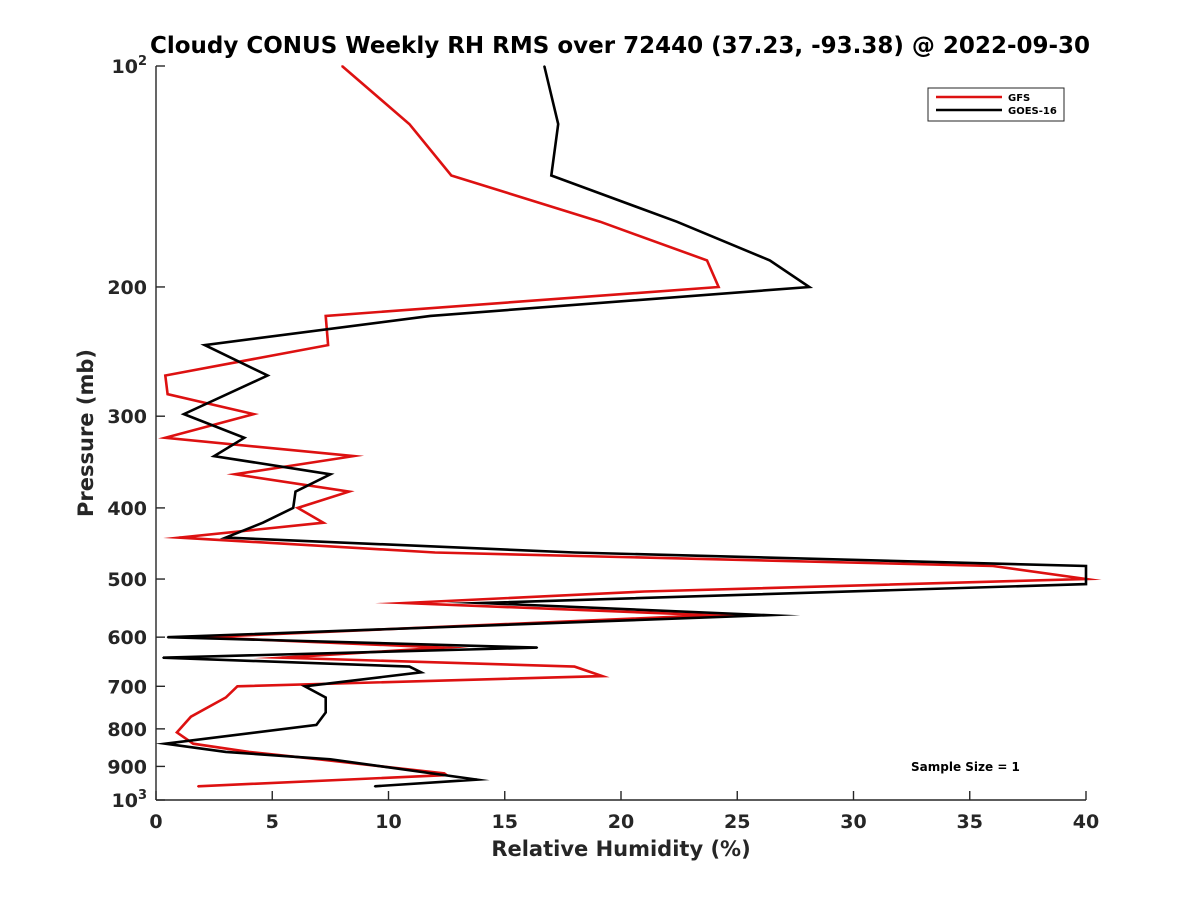 This screenshot has width=1200, height=900. What do you see at coordinates (505, 822) in the screenshot?
I see `x-tick-label-15: 15` at bounding box center [505, 822].